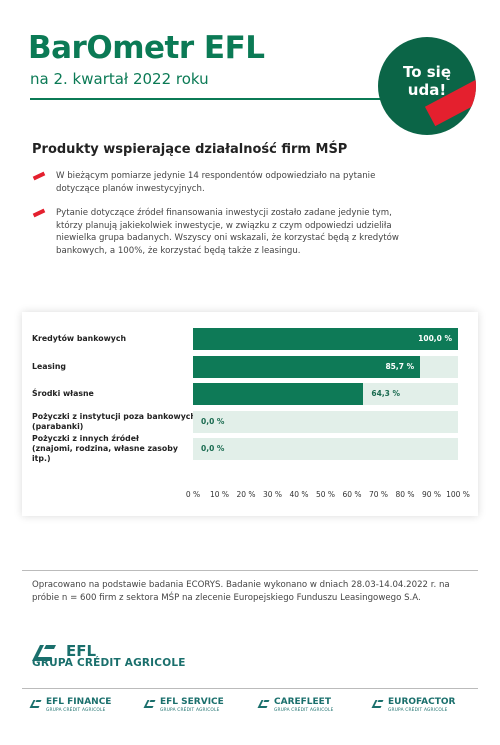 This screenshot has width=500, height=745. What do you see at coordinates (435, 338) in the screenshot?
I see `value-label: 100,0 %` at bounding box center [435, 338].